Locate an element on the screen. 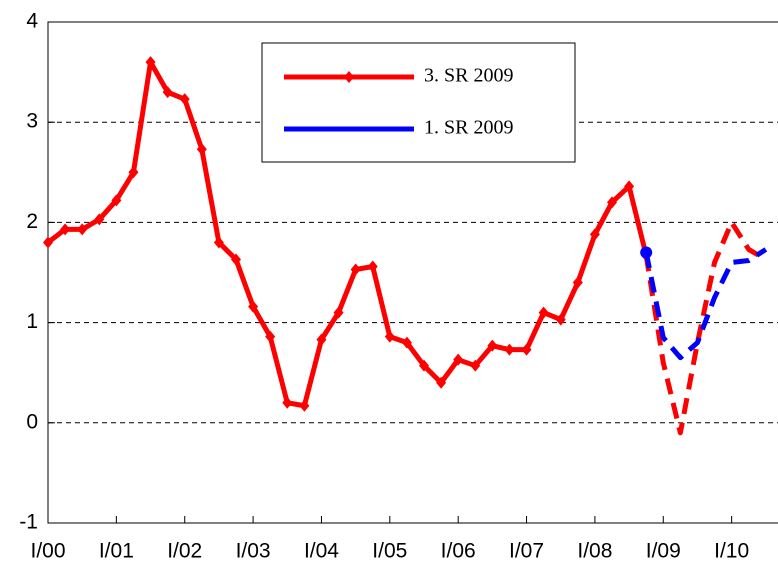 The height and width of the screenshot is (569, 778). x-tick-label: I/01 is located at coordinates (116, 551).